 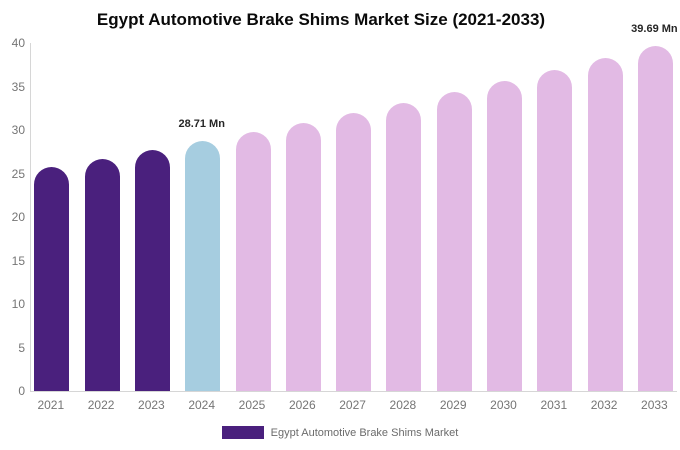 I want to click on y-tick-label: 0, so click(x=21, y=391).